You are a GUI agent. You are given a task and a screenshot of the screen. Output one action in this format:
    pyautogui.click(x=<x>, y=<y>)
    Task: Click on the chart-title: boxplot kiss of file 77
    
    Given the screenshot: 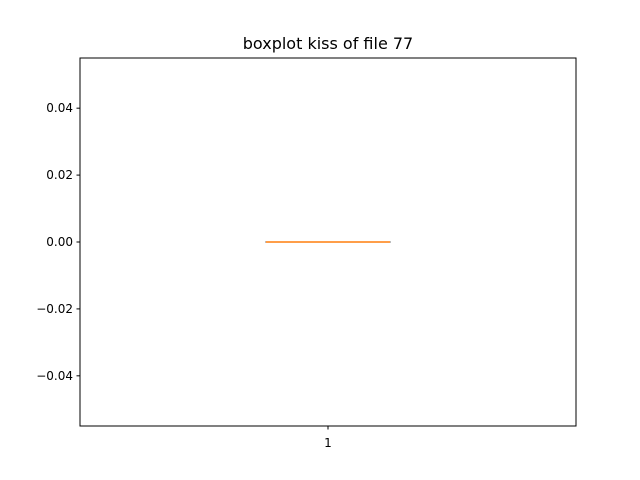 What is the action you would take?
    pyautogui.click(x=328, y=43)
    